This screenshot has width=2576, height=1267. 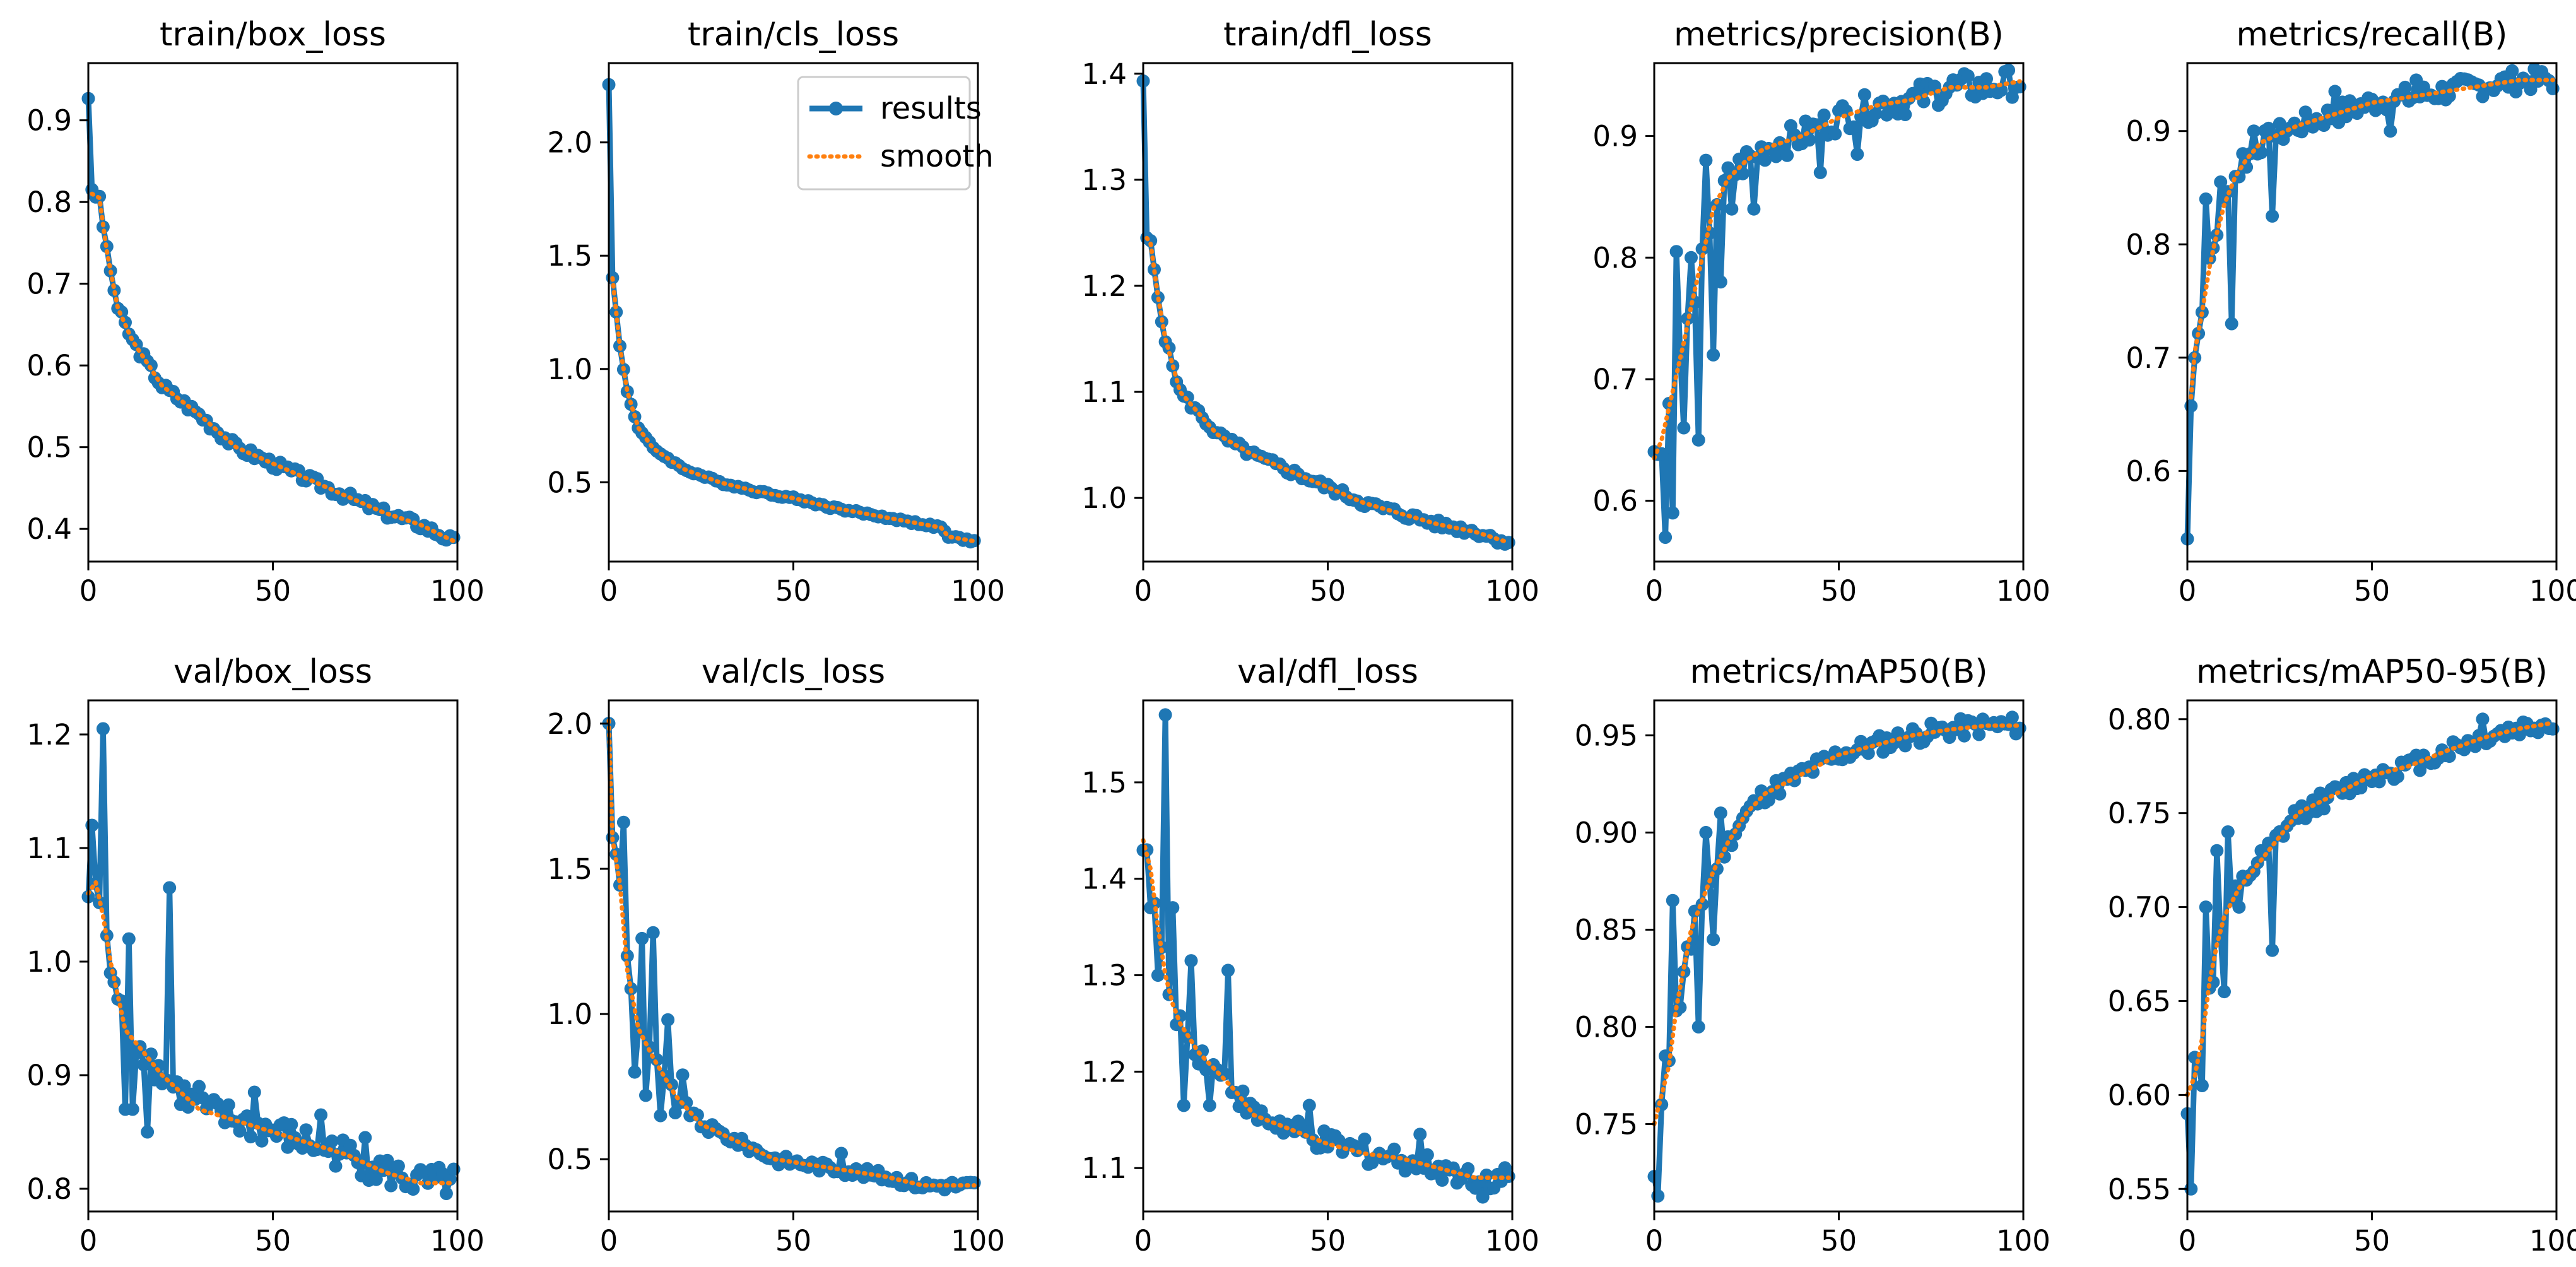 I want to click on y-tick-label: 2.0, so click(x=569, y=143).